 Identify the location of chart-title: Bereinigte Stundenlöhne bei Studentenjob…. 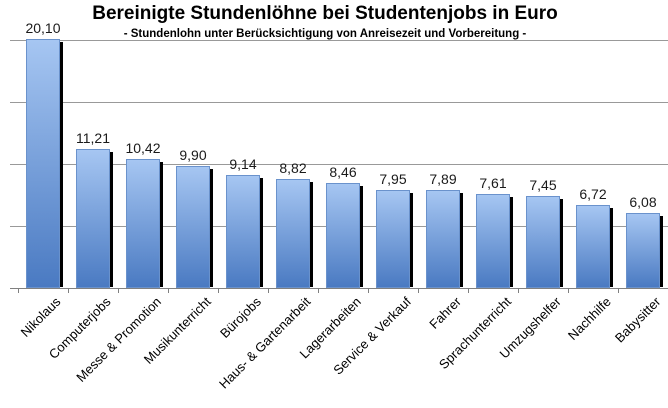
(325, 13).